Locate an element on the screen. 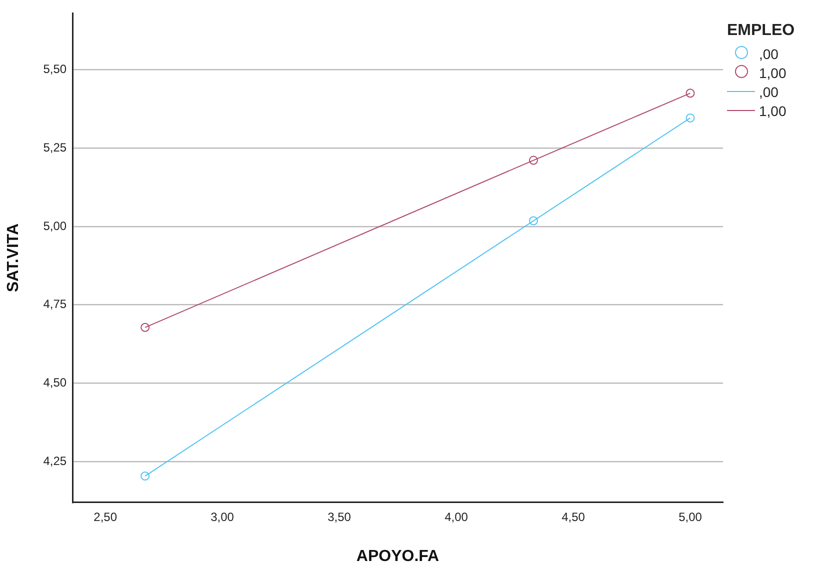 The height and width of the screenshot is (570, 813). x-tick-label: 2,50 is located at coordinates (106, 517).